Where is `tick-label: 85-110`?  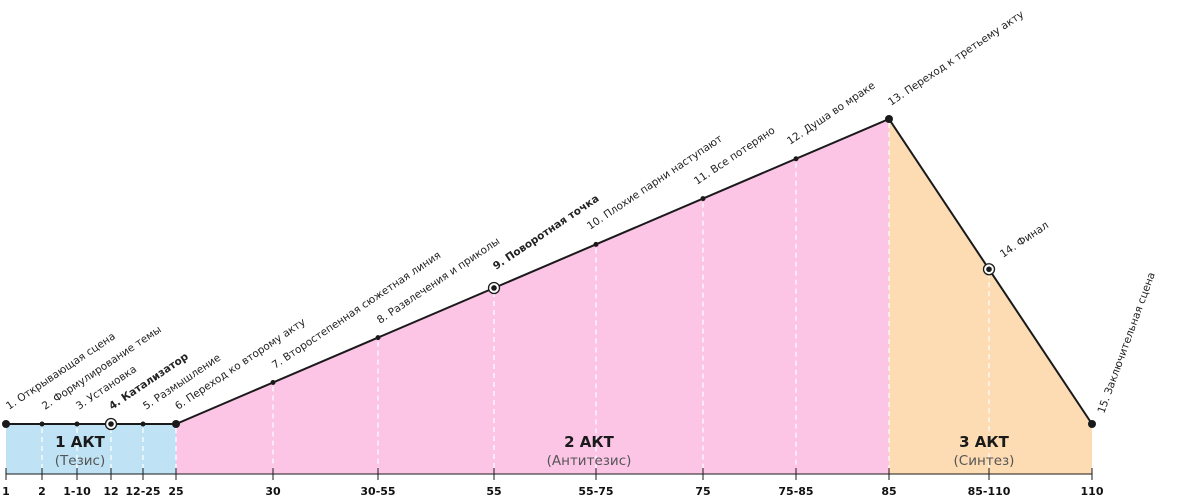
tick-label: 85-110 is located at coordinates (989, 491).